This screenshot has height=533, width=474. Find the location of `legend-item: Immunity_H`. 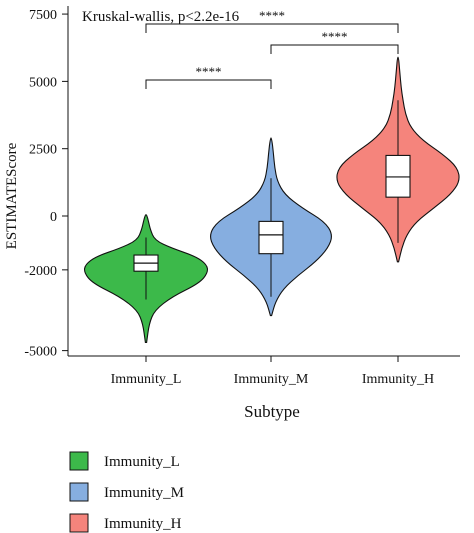

legend-item: Immunity_H is located at coordinates (125, 523).